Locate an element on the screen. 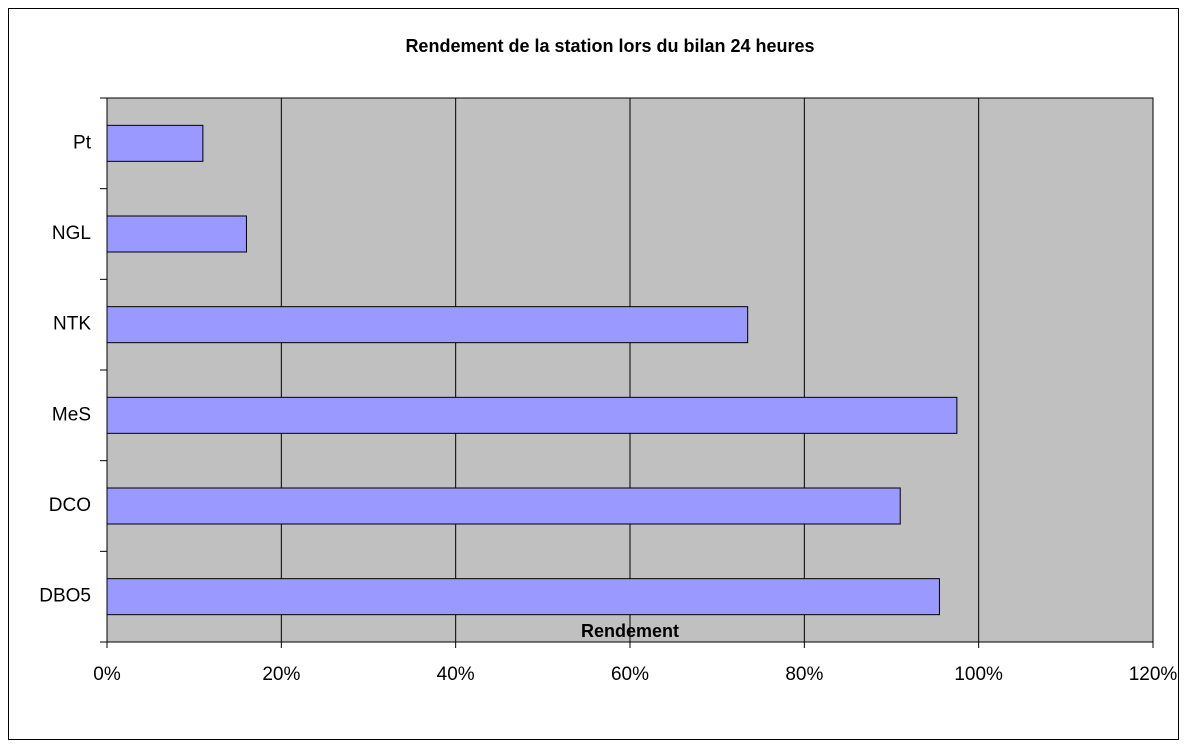 Image resolution: width=1187 pixels, height=749 pixels. x-tick-label: 20% is located at coordinates (281, 674).